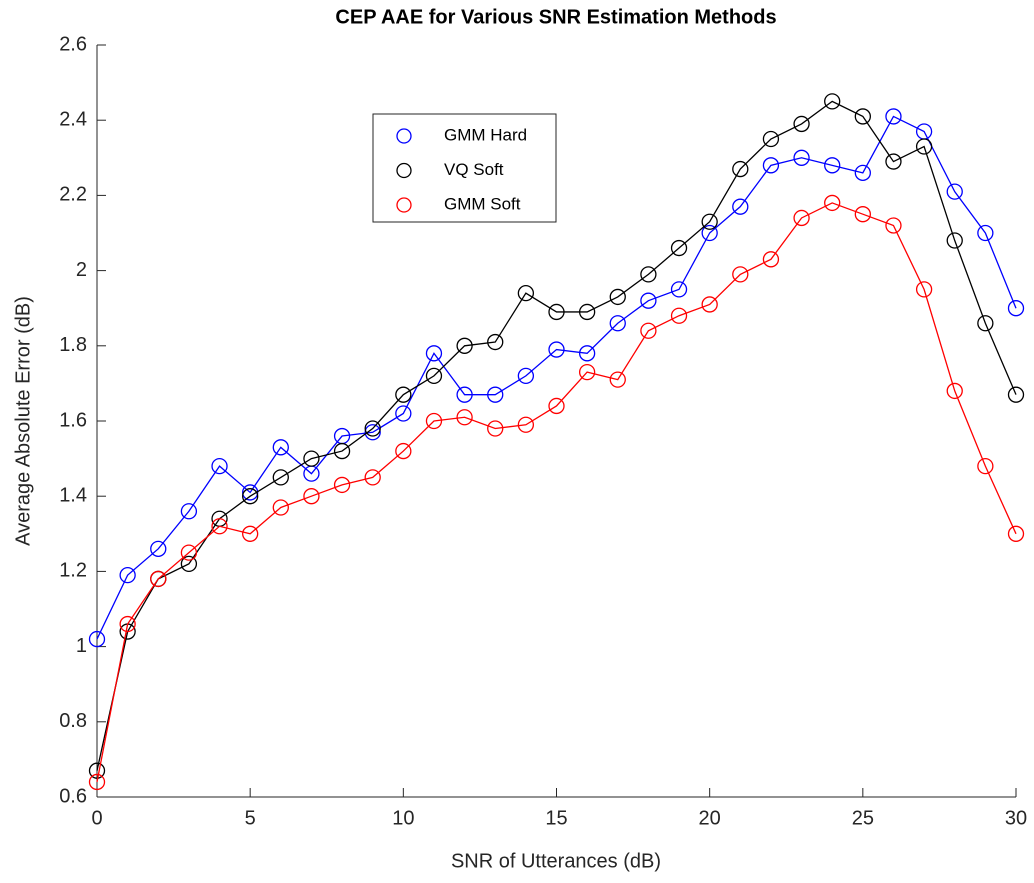 Image resolution: width=1034 pixels, height=883 pixels. I want to click on x-tick-label: 30, so click(1016, 818).